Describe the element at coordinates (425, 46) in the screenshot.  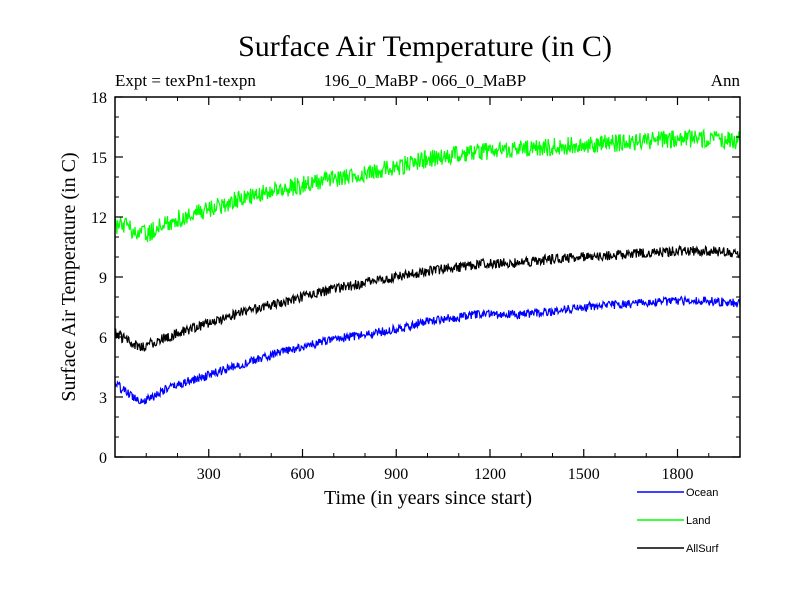
I see `chart-title: Surface Air Temperature (in C)` at that location.